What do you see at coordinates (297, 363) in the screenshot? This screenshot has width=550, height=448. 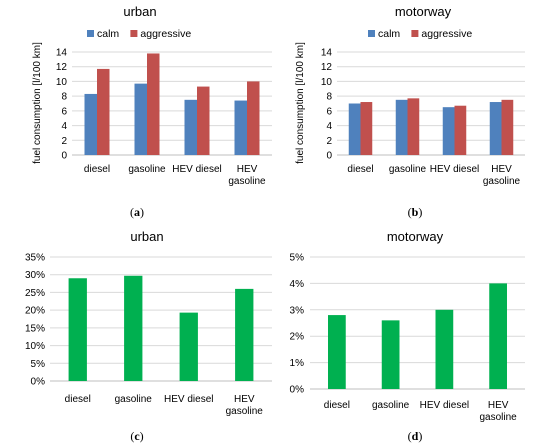 I see `y-tick-label: 1%` at bounding box center [297, 363].